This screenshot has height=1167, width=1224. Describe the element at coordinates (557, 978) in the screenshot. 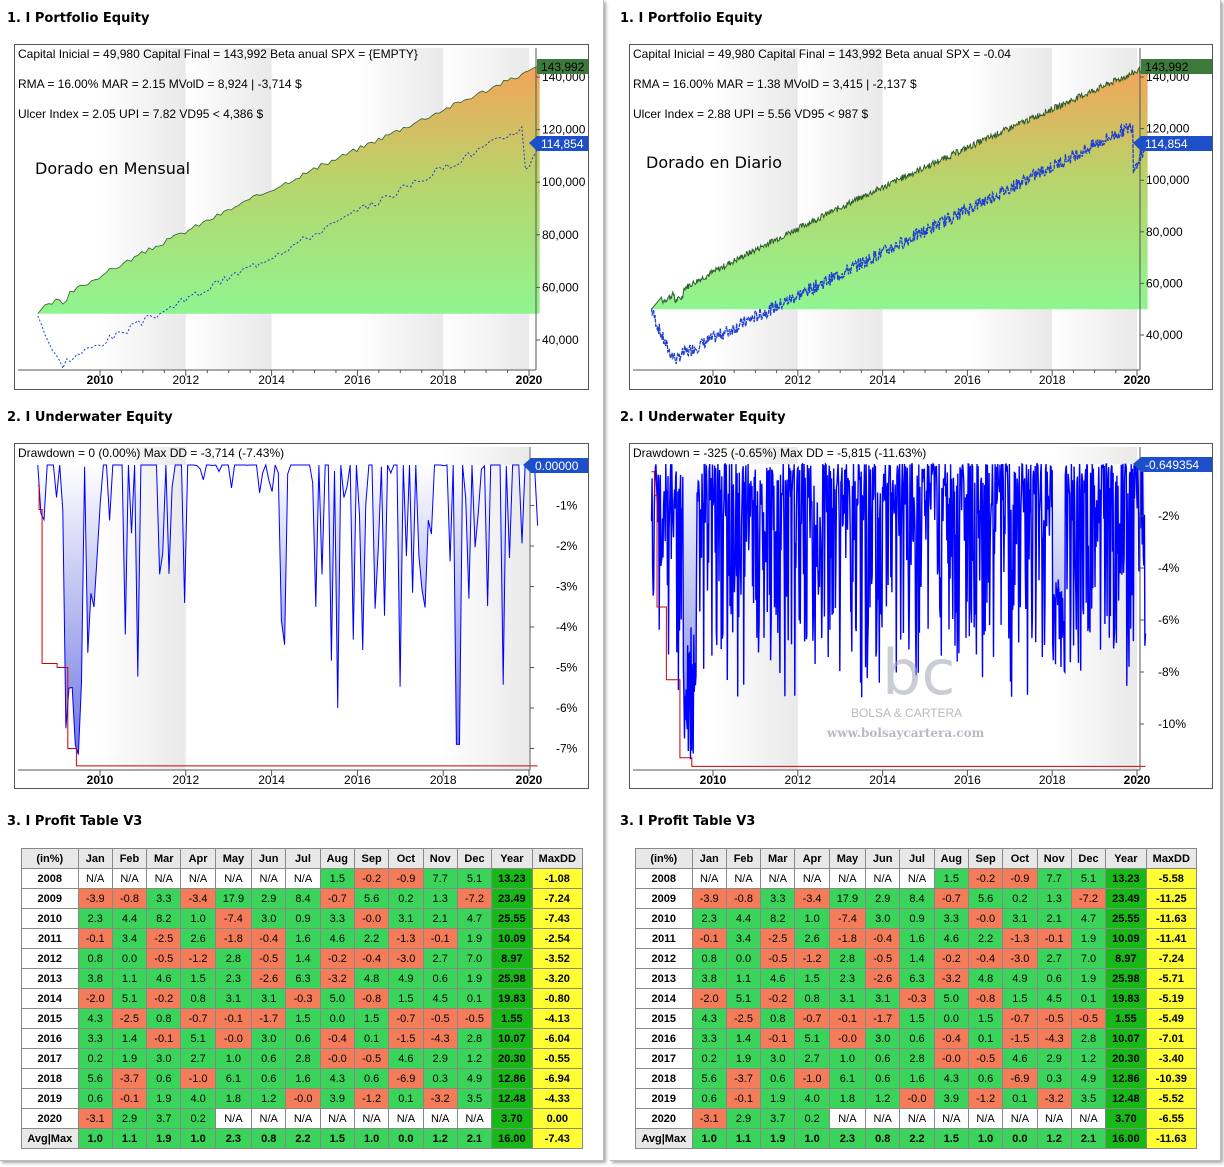

I see `maxdd-cell: -3.20` at that location.